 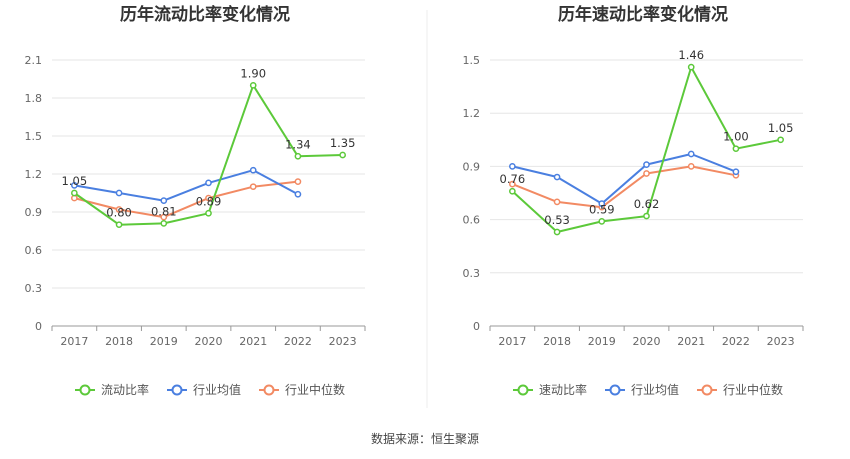 I want to click on data-label: 1.90, so click(x=253, y=73).